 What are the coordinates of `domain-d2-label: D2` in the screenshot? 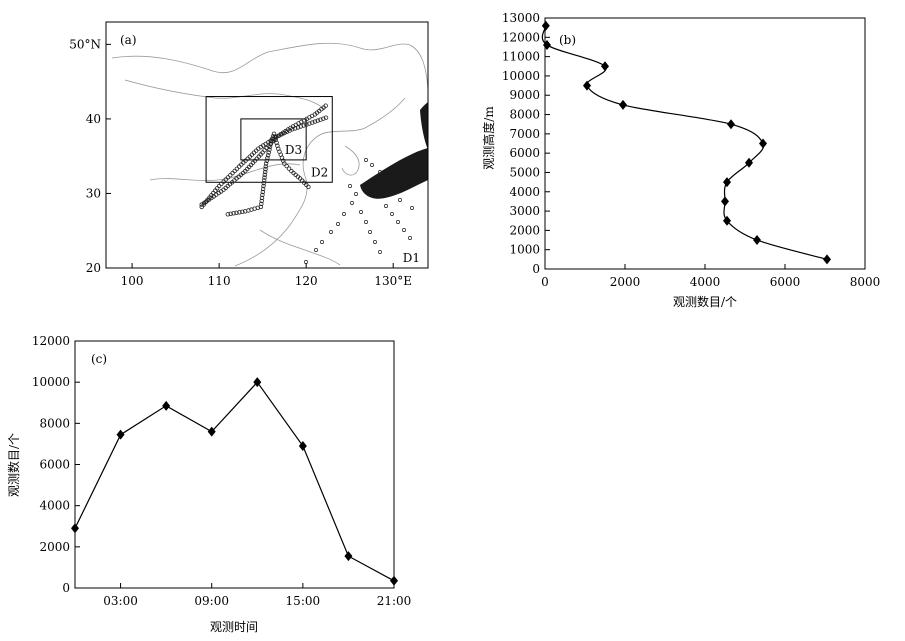 It's located at (319, 172).